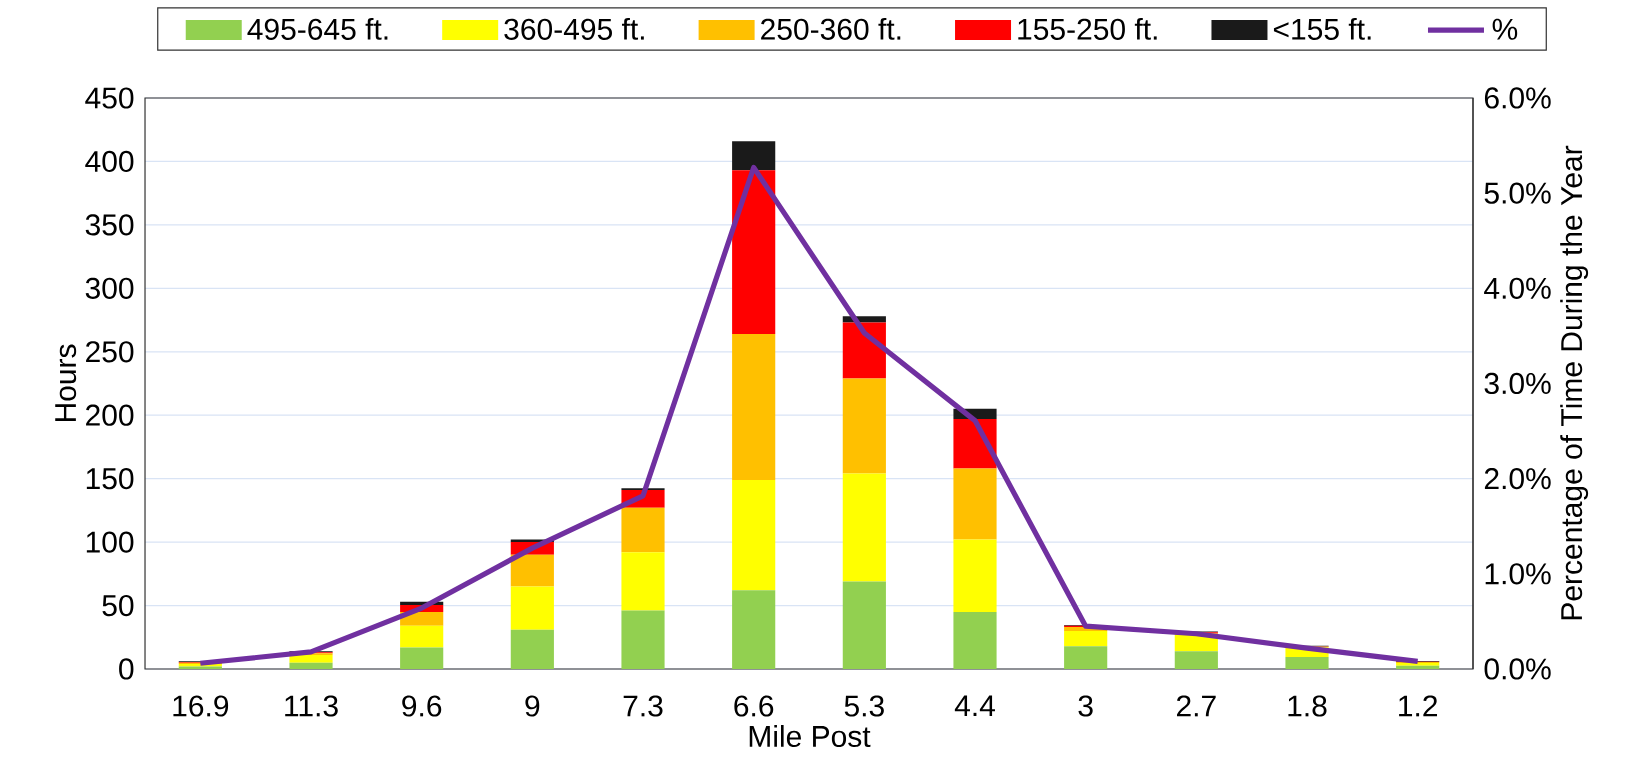 The height and width of the screenshot is (782, 1650). What do you see at coordinates (831, 28) in the screenshot?
I see `legend-label: 250-360 ft.` at bounding box center [831, 28].